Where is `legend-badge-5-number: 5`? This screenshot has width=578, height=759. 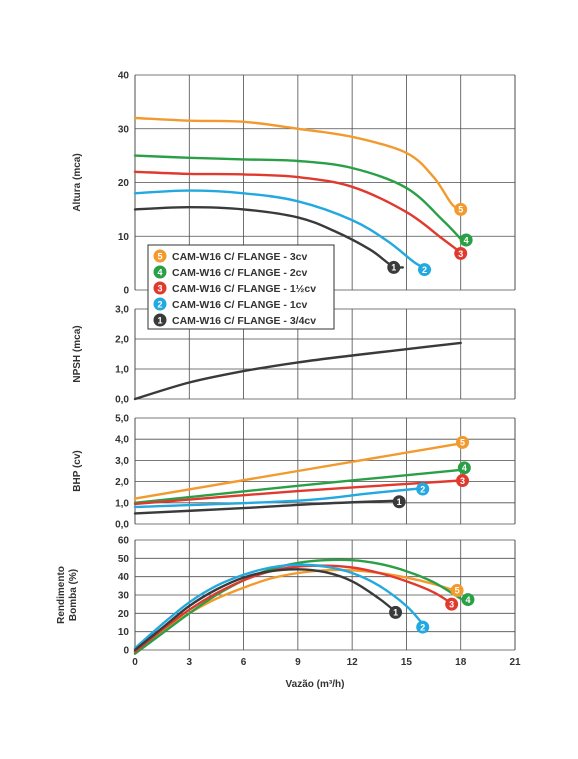
legend-badge-5-number: 5 is located at coordinates (159, 257).